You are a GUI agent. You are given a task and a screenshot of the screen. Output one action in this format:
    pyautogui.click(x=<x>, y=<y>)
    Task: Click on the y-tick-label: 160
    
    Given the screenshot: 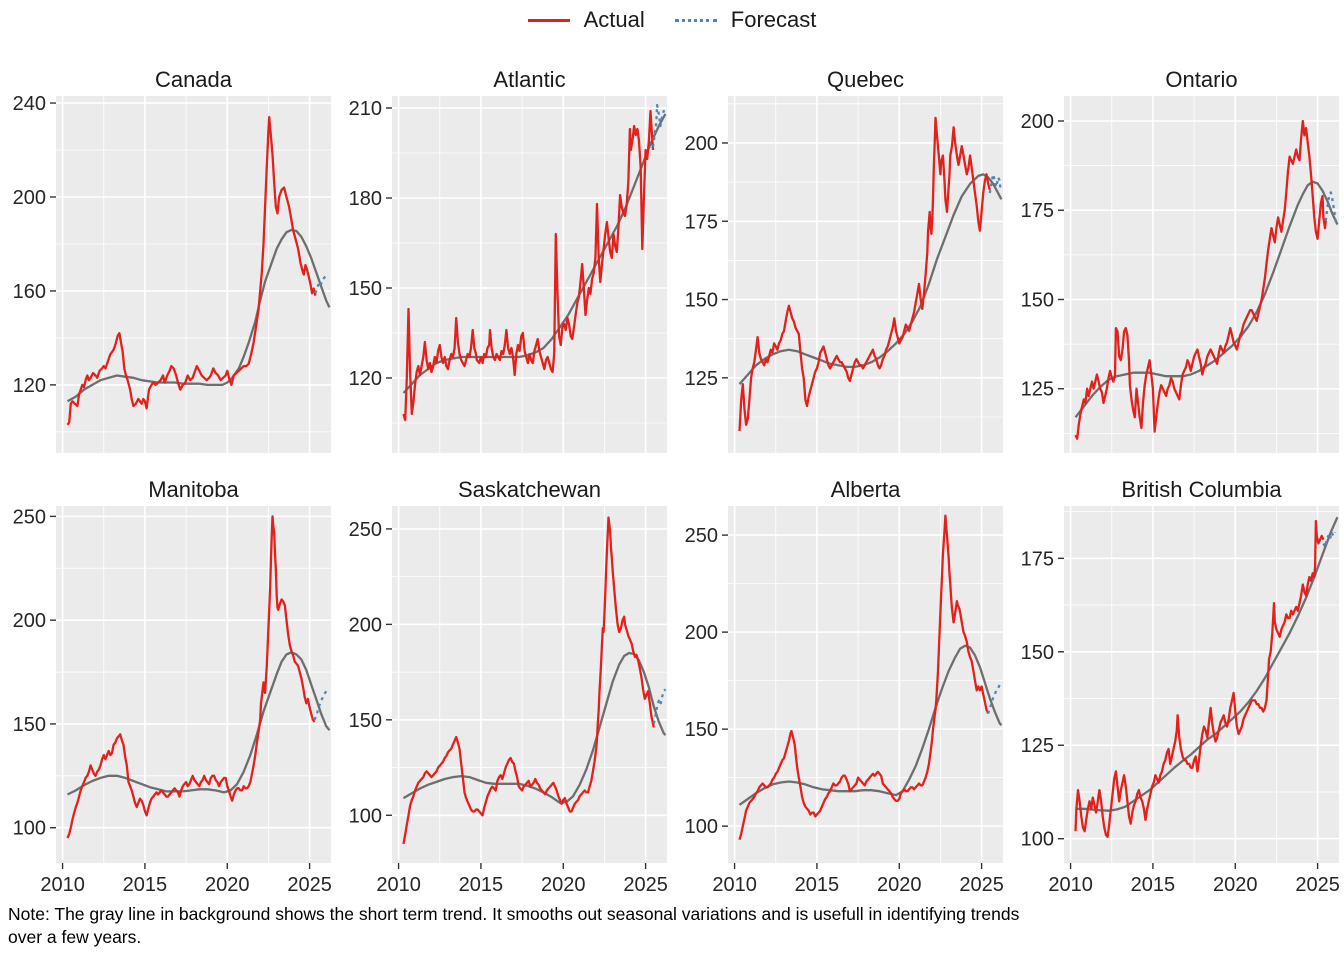 What is the action you would take?
    pyautogui.click(x=29, y=292)
    